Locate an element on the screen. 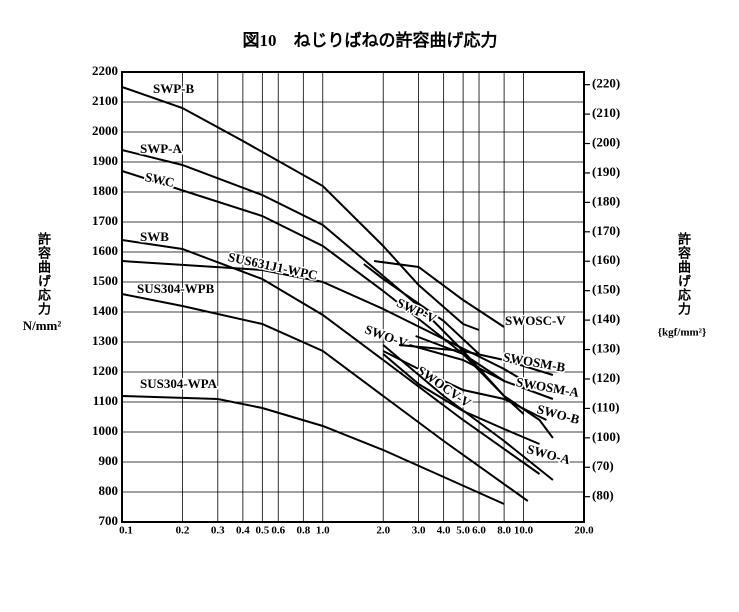 The width and height of the screenshot is (739, 612). x-tick-label: 0.4 is located at coordinates (243, 531).